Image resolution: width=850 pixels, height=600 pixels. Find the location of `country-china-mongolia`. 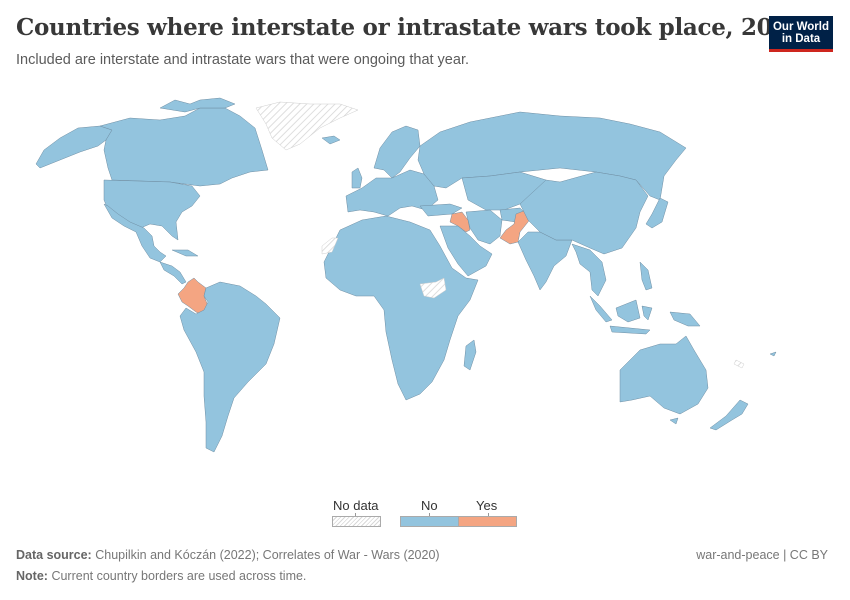

country-china-mongolia is located at coordinates (584, 213).